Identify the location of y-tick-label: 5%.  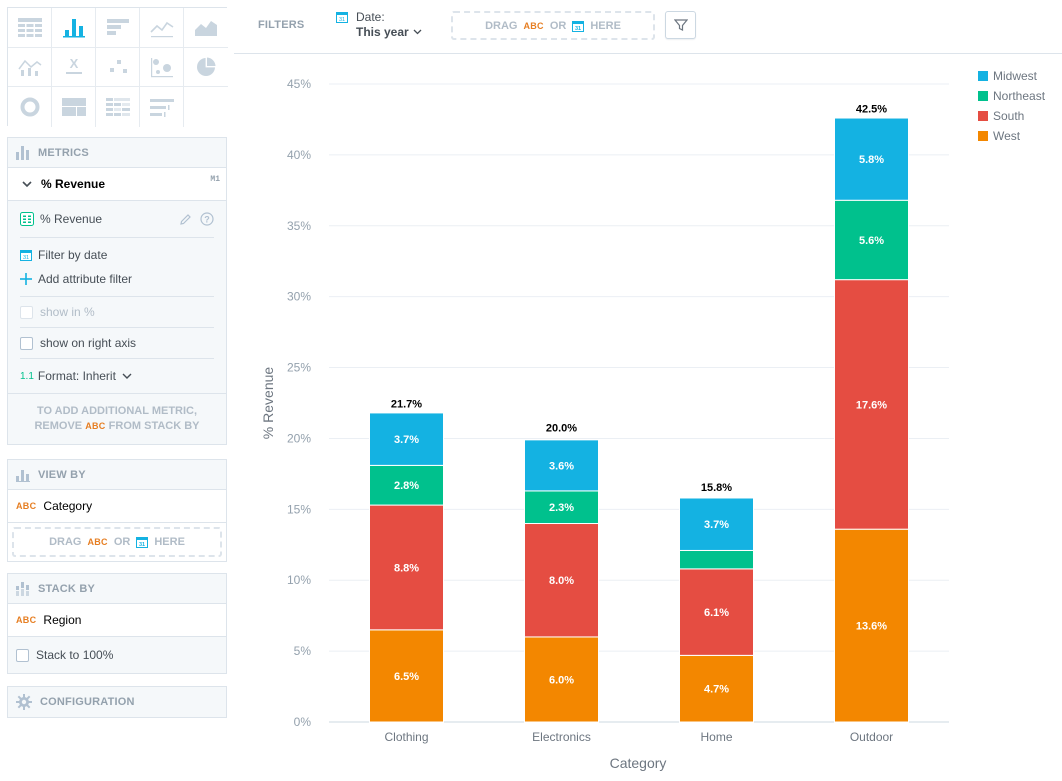
(303, 651).